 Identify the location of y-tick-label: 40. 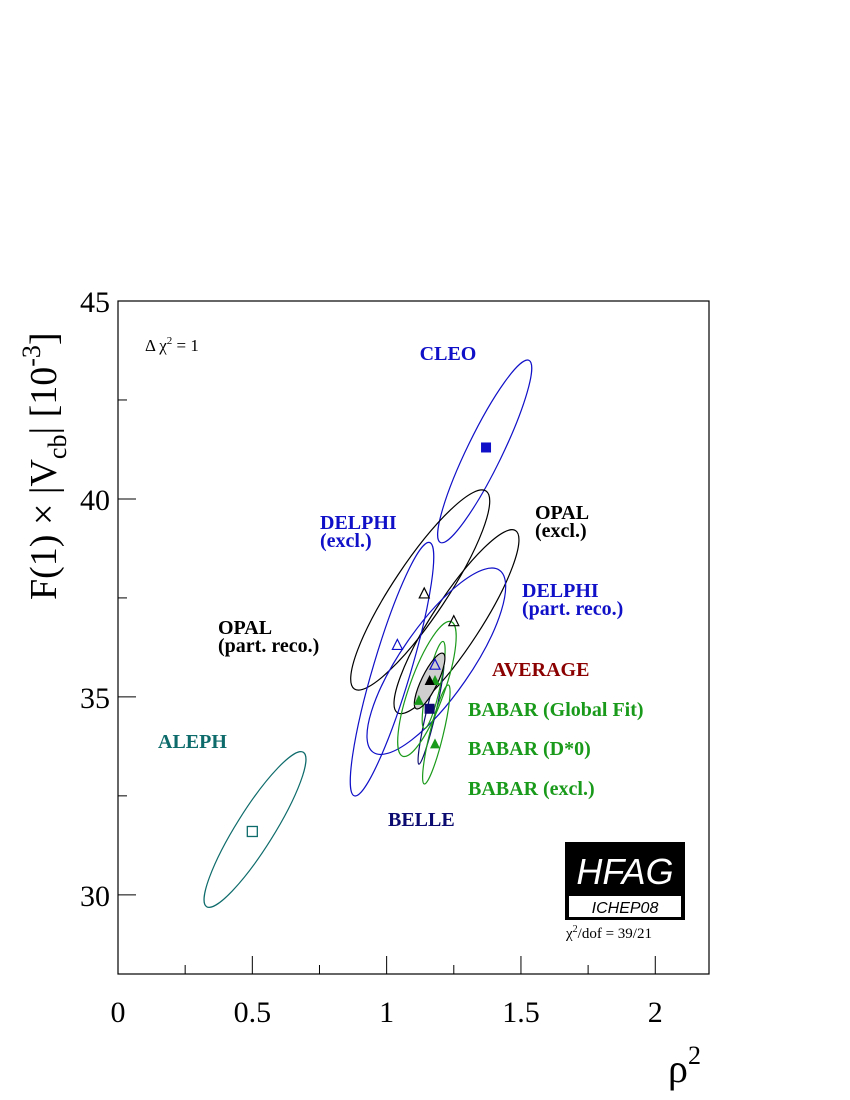
(95, 500).